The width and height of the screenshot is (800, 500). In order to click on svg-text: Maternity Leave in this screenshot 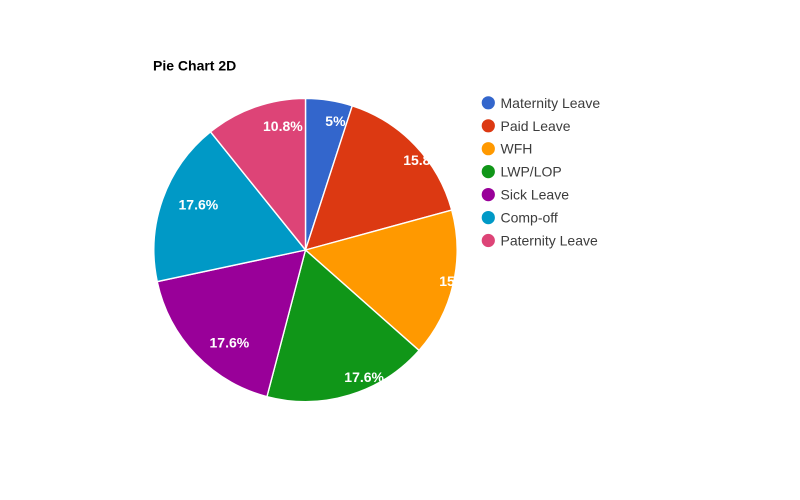, I will do `click(551, 103)`.